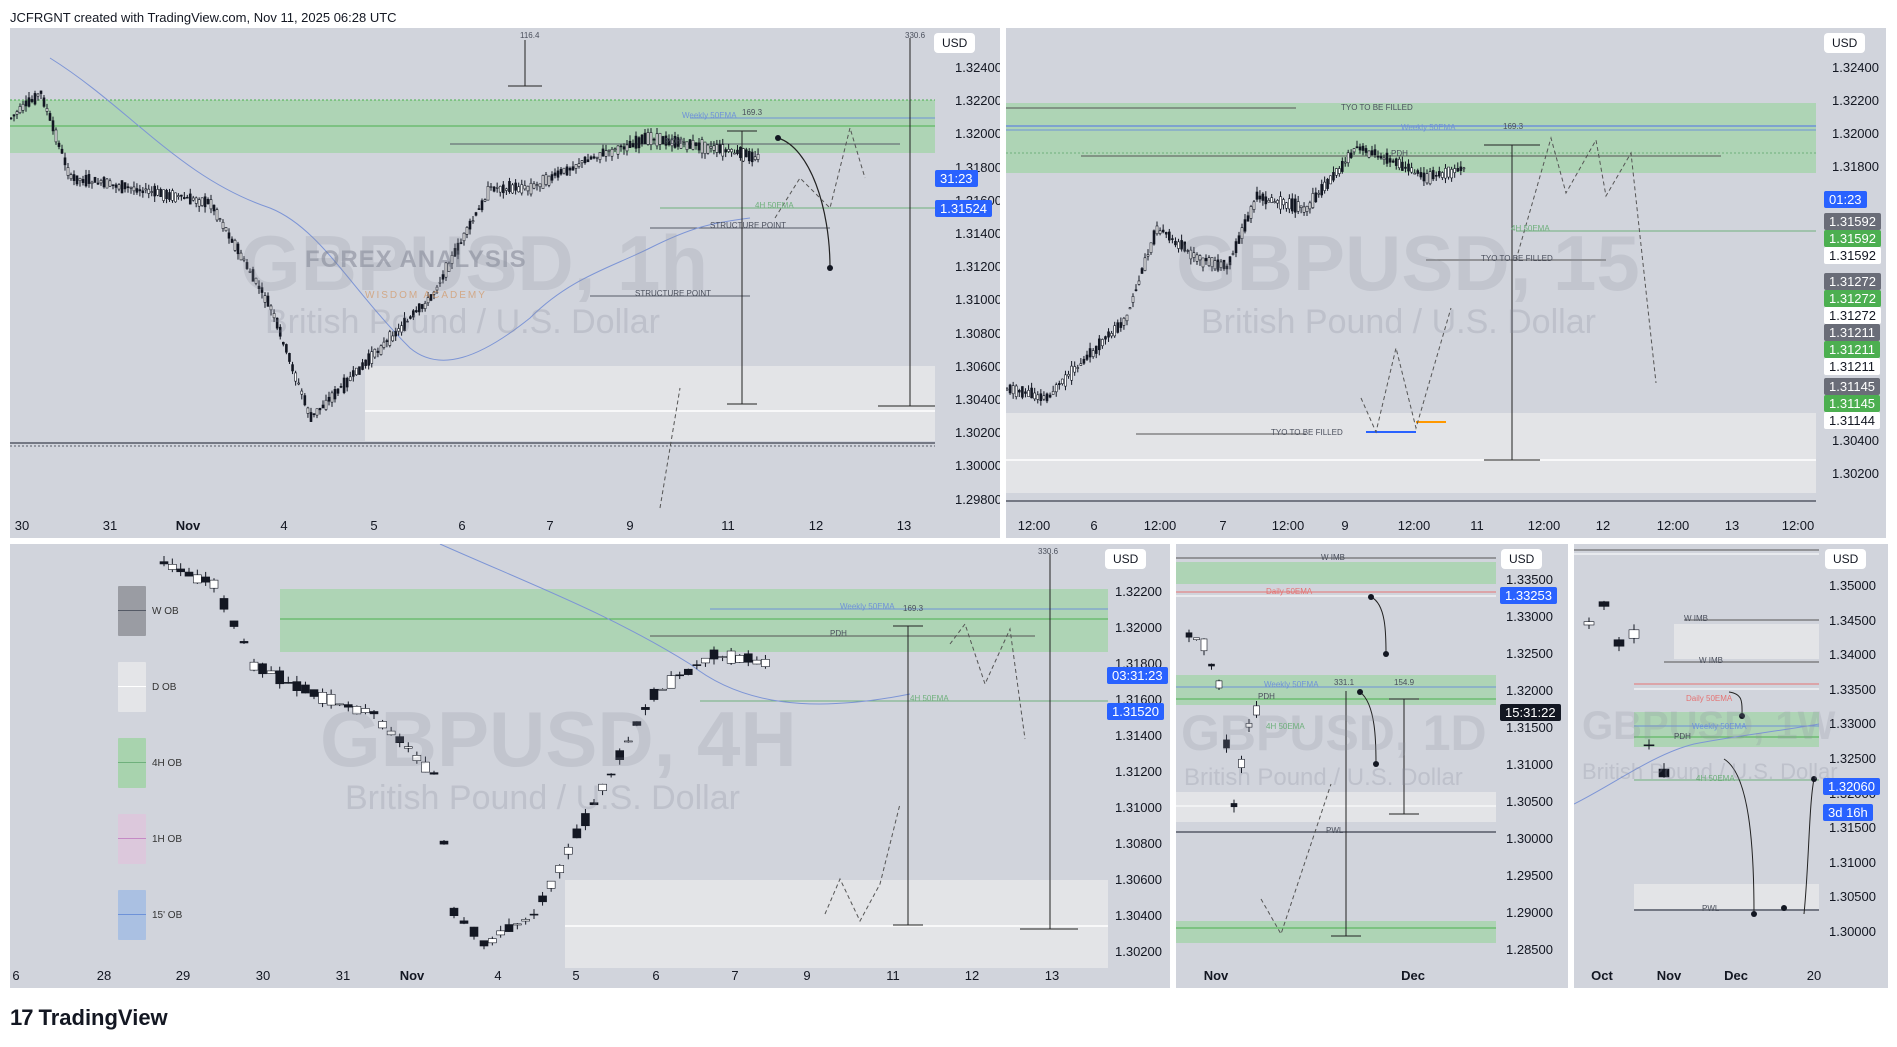 This screenshot has height=1047, width=1897. What do you see at coordinates (1848, 812) in the screenshot?
I see `countdown-tag: 3d 16h` at bounding box center [1848, 812].